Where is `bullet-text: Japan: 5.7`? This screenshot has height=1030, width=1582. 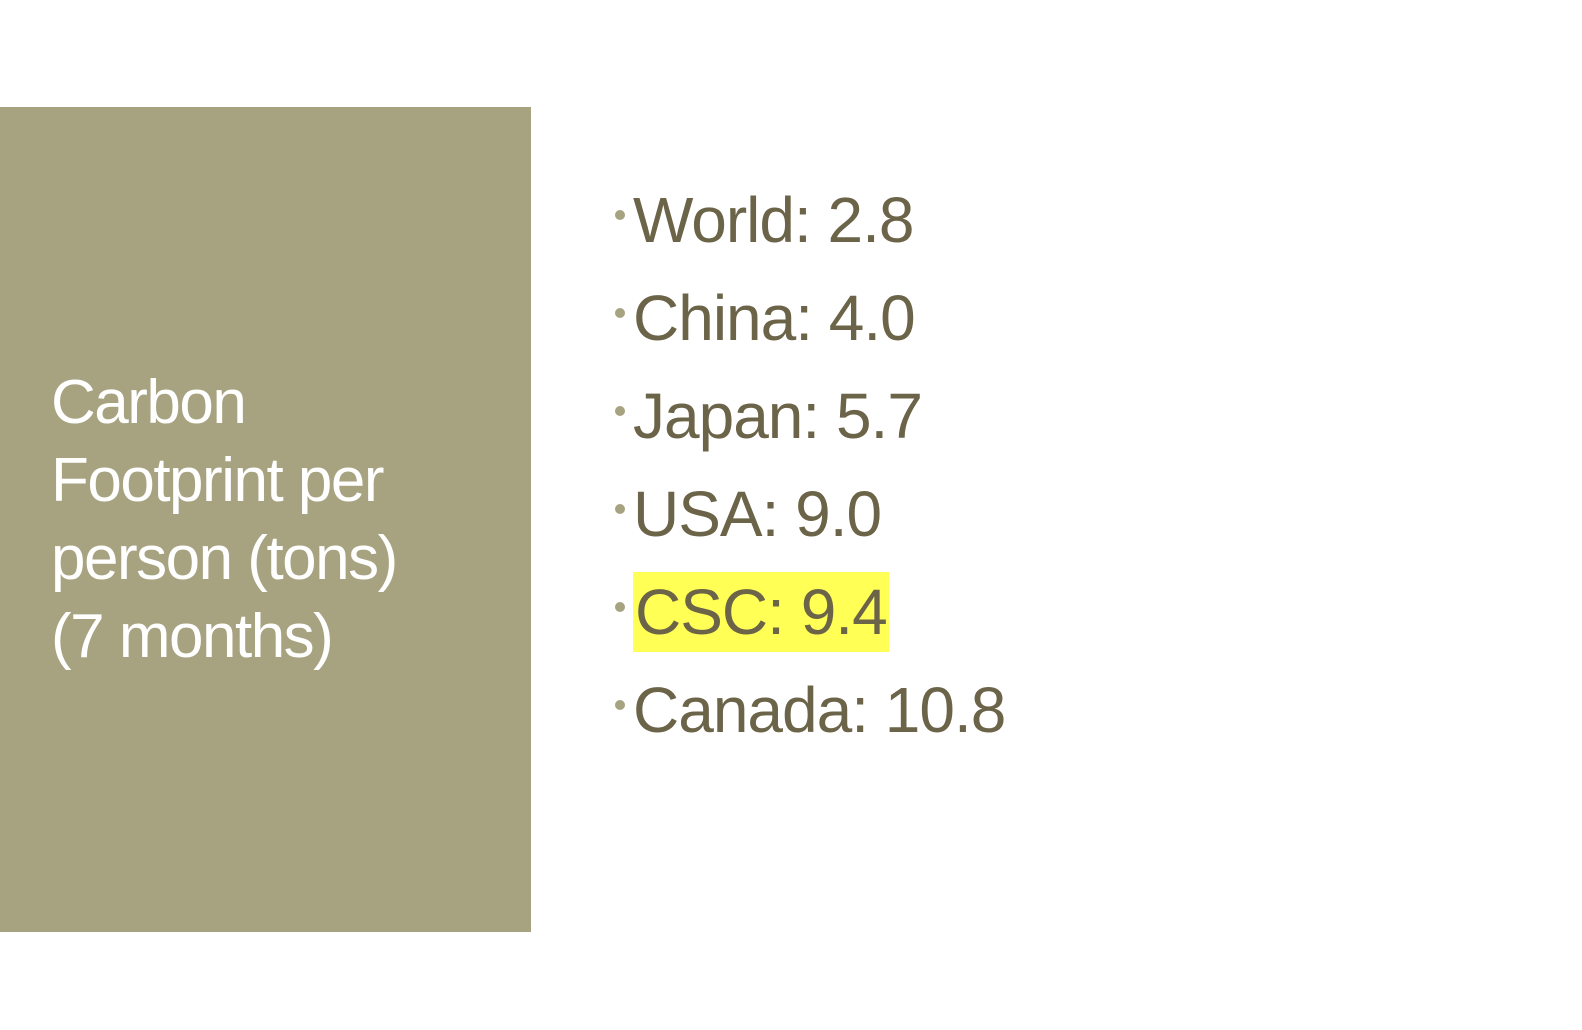
bullet-text: Japan: 5.7 is located at coordinates (778, 416).